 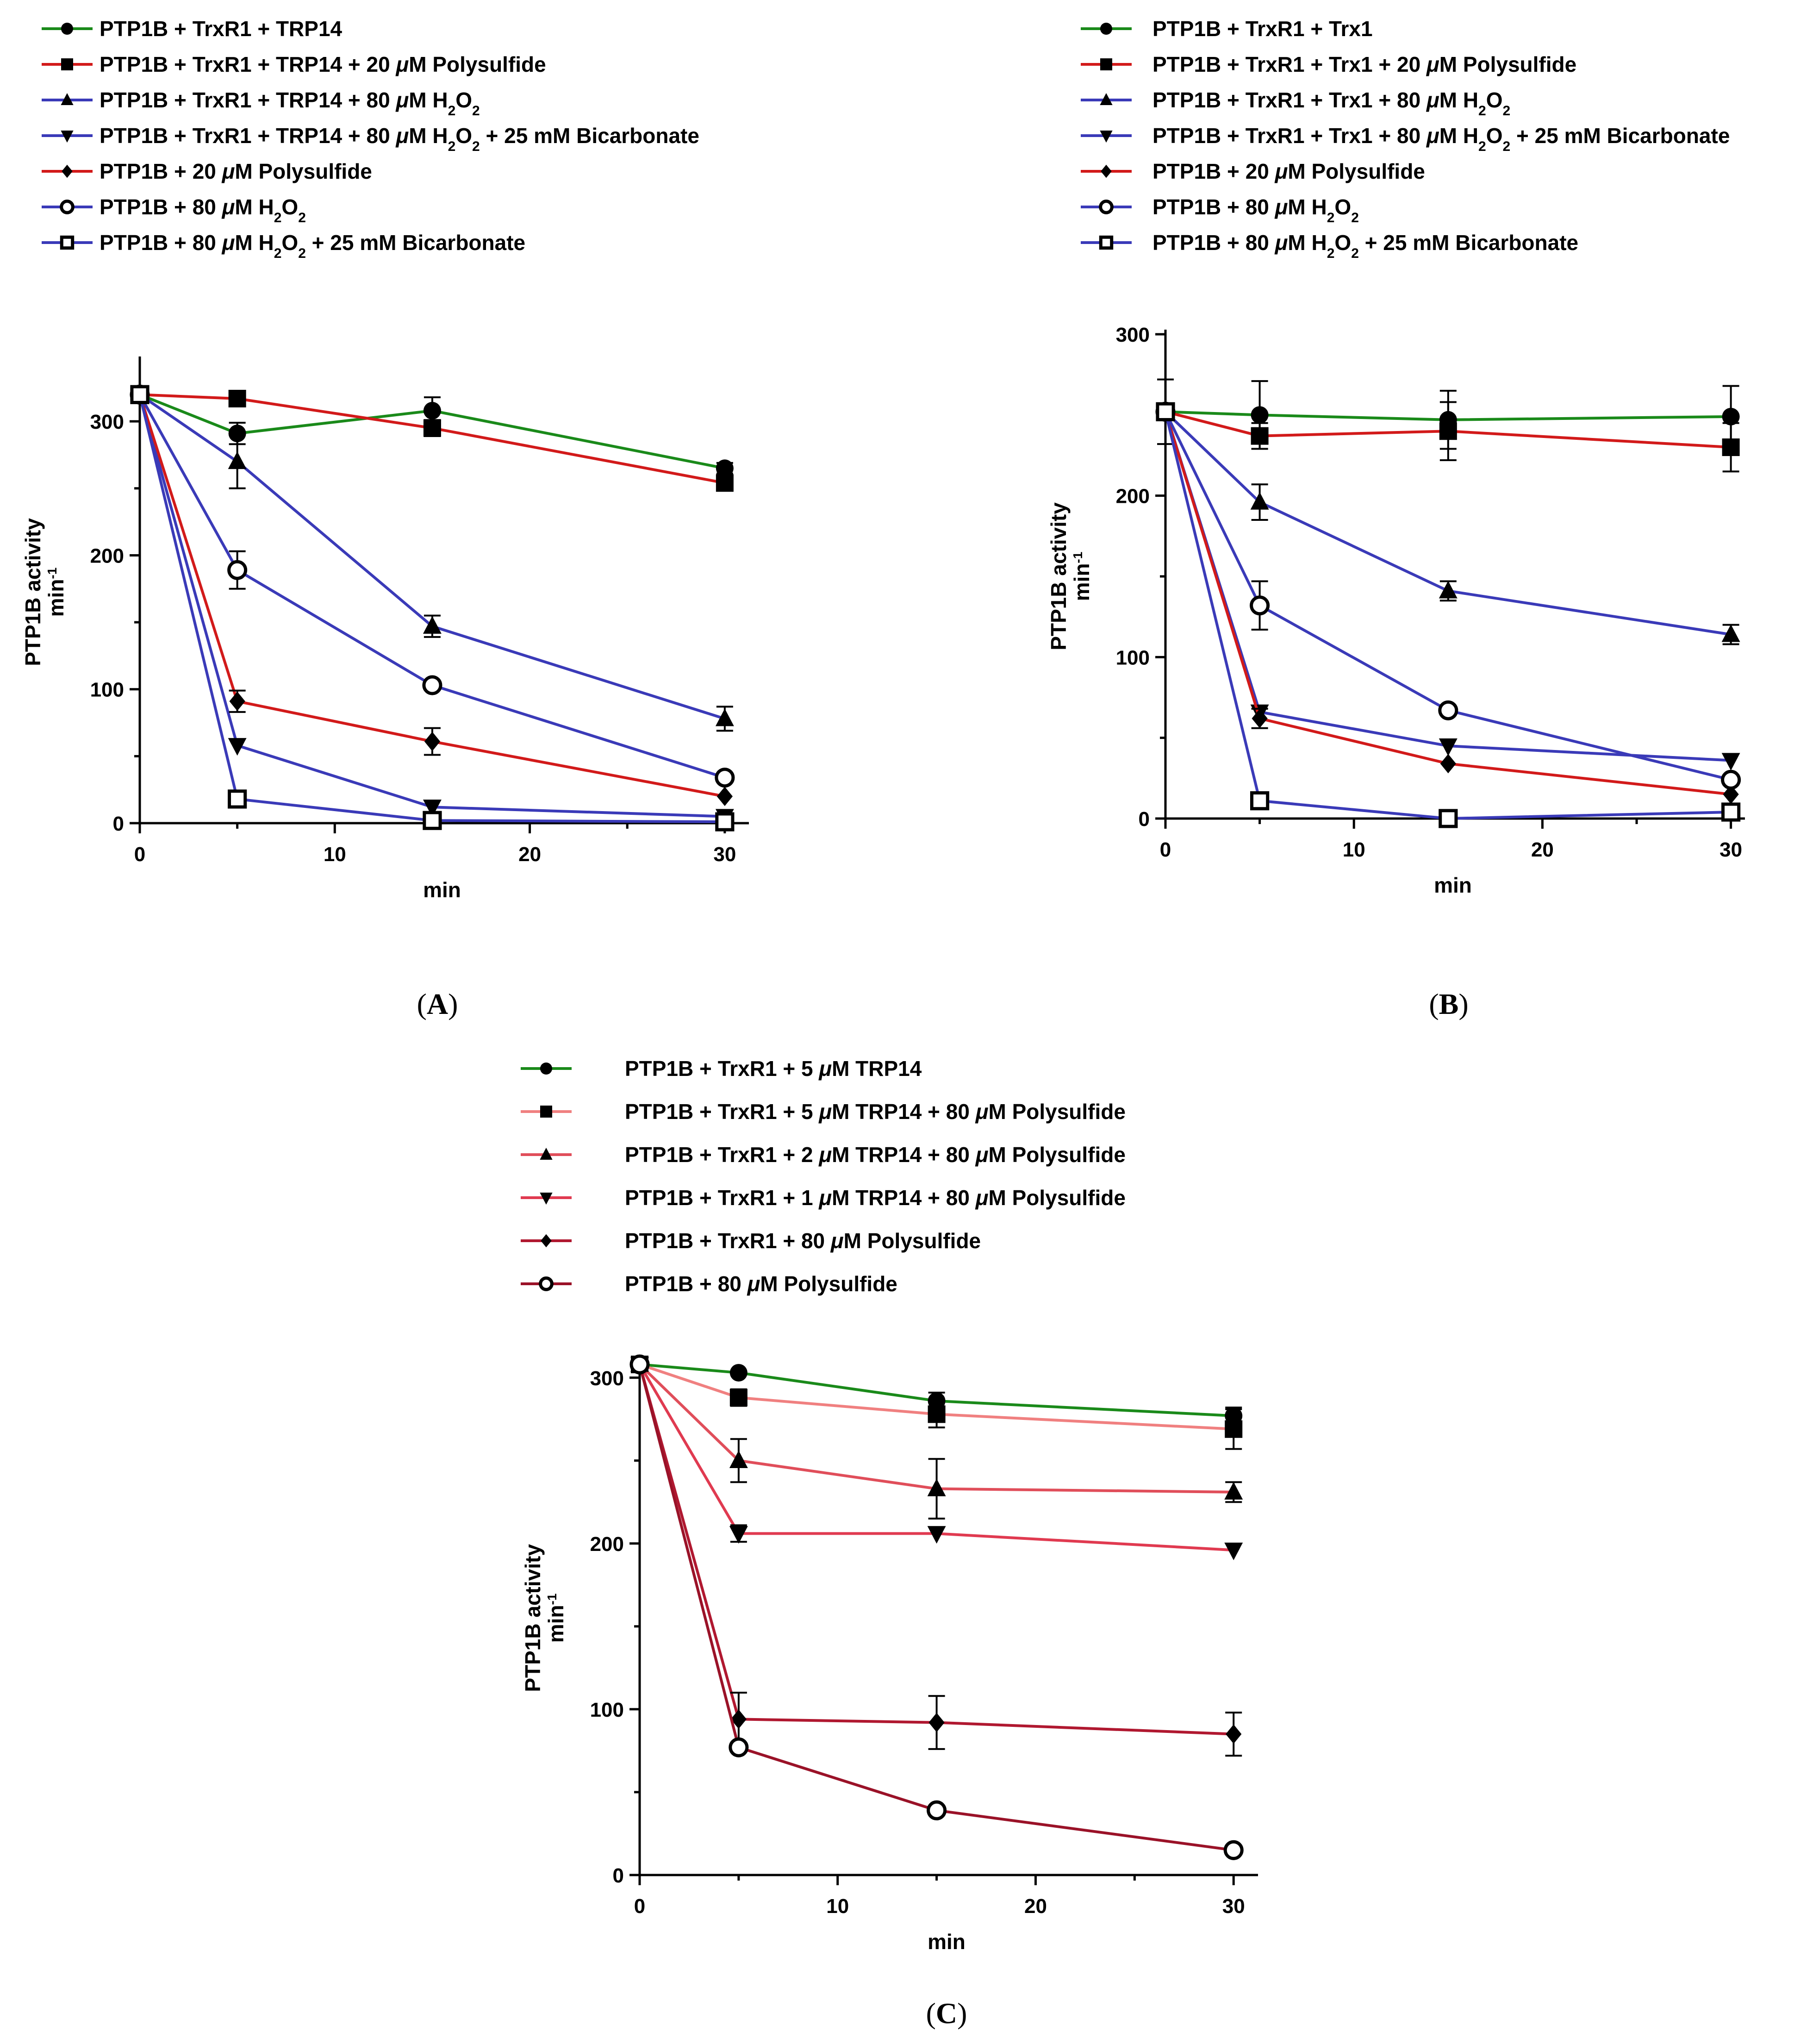 I want to click on legend-label: PTP1B + TrxR1 + Trx1, so click(x=1262, y=29).